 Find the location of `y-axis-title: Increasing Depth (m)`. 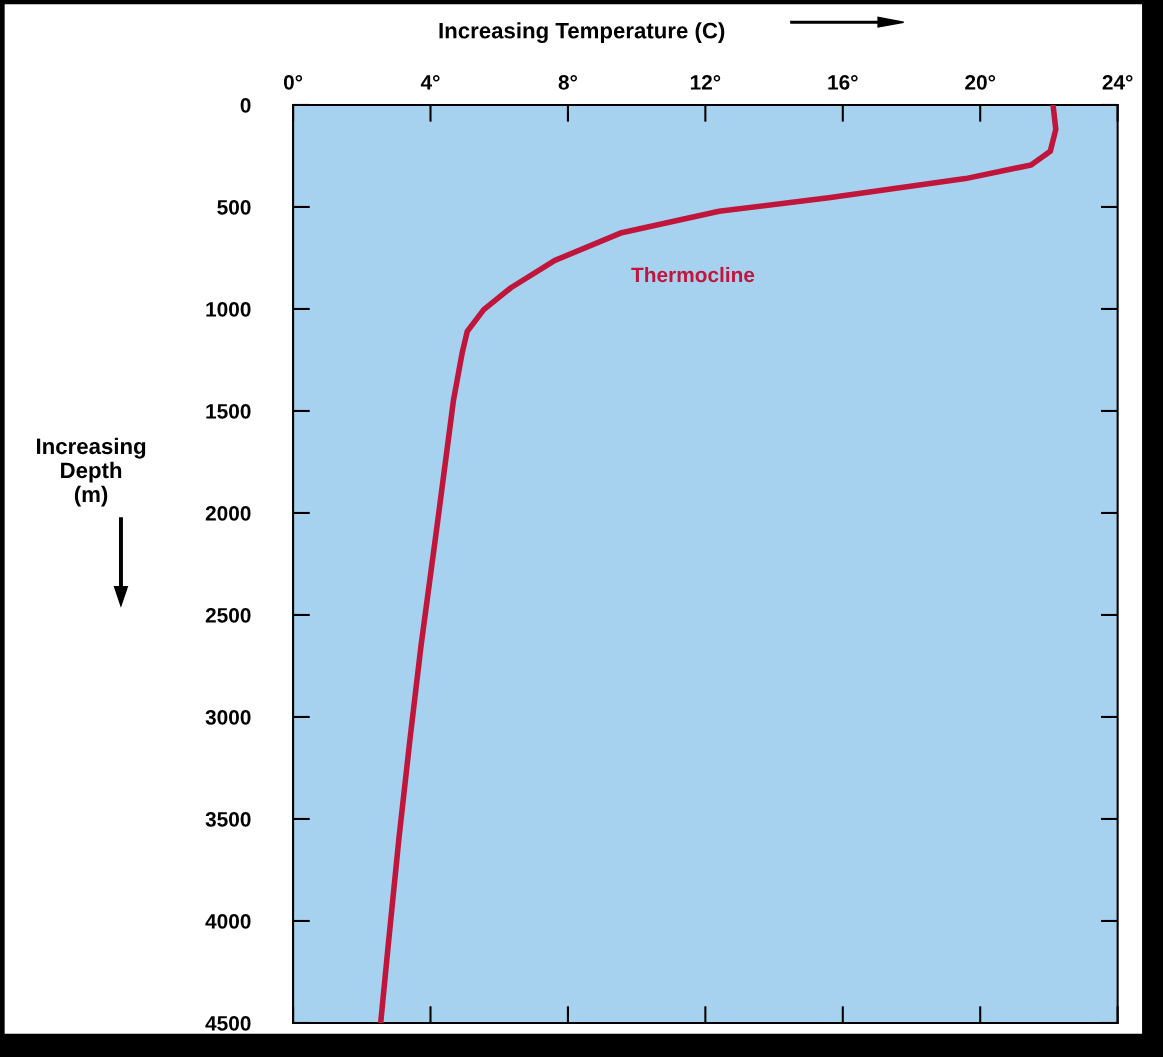

y-axis-title: Increasing Depth (m) is located at coordinates (91, 472).